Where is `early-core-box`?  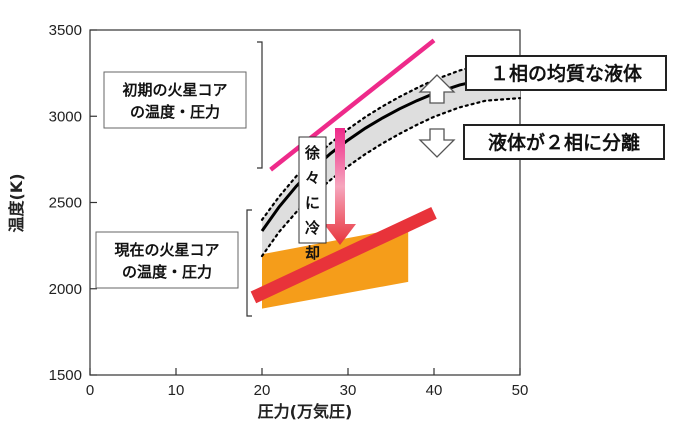 early-core-box is located at coordinates (175, 100).